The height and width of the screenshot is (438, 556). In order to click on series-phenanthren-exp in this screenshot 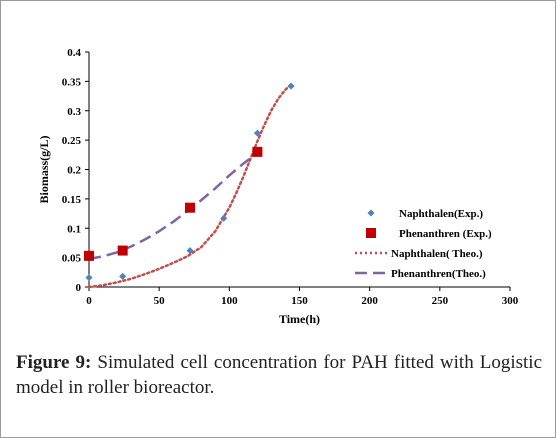, I will do `click(173, 203)`.